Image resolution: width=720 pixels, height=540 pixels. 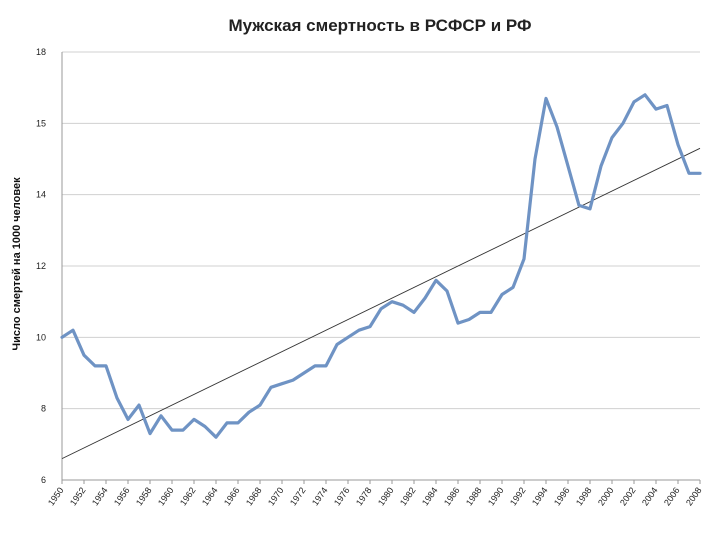 What do you see at coordinates (41, 123) in the screenshot?
I see `y-tick-label: 15` at bounding box center [41, 123].